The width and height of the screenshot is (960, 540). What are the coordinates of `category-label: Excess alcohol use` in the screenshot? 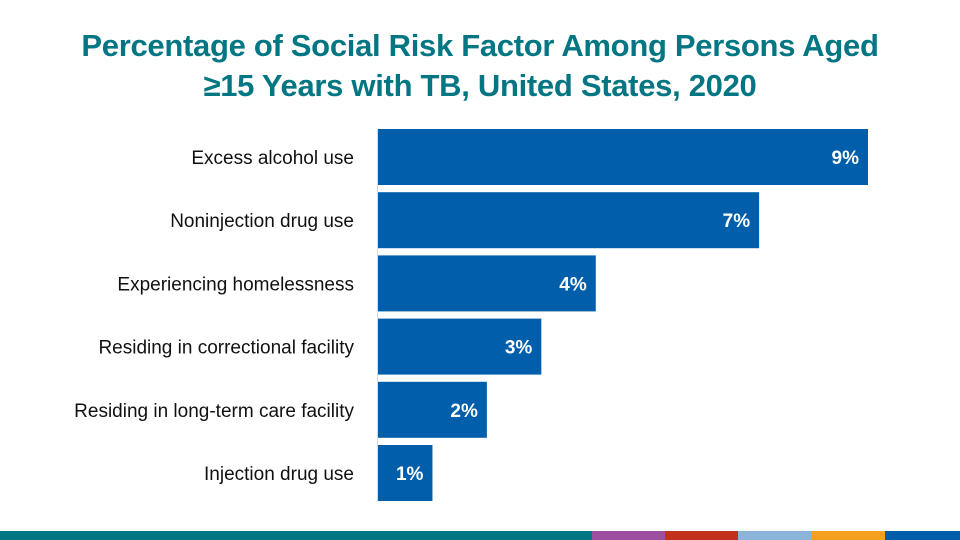 It's located at (272, 158).